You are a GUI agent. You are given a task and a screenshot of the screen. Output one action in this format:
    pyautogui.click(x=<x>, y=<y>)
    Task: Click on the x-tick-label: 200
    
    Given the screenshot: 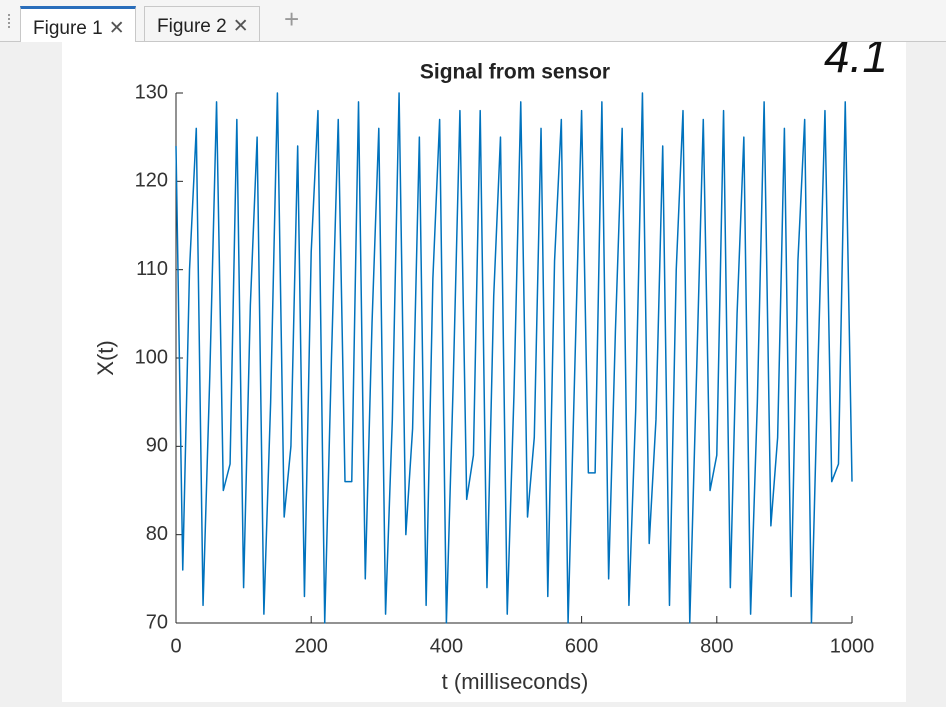 What is the action you would take?
    pyautogui.click(x=311, y=646)
    